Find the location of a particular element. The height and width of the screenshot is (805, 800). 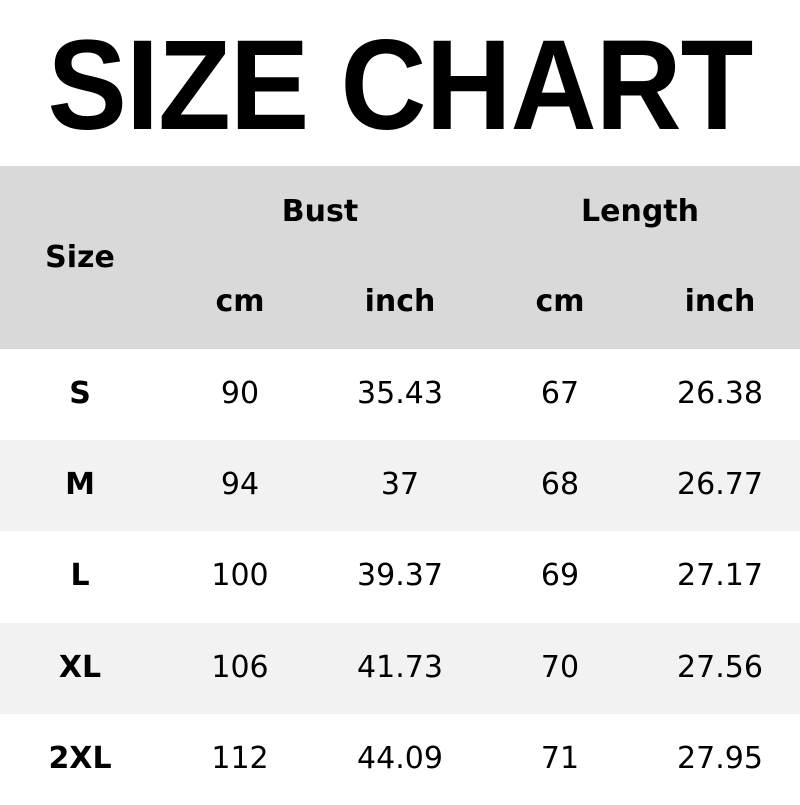

table-row: XL 106 41.73 70 27.56 is located at coordinates (400, 668).